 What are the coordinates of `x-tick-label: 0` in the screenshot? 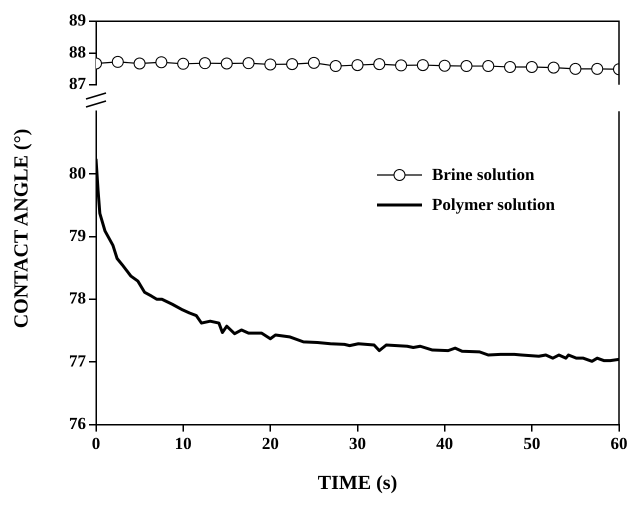 It's located at (96, 444).